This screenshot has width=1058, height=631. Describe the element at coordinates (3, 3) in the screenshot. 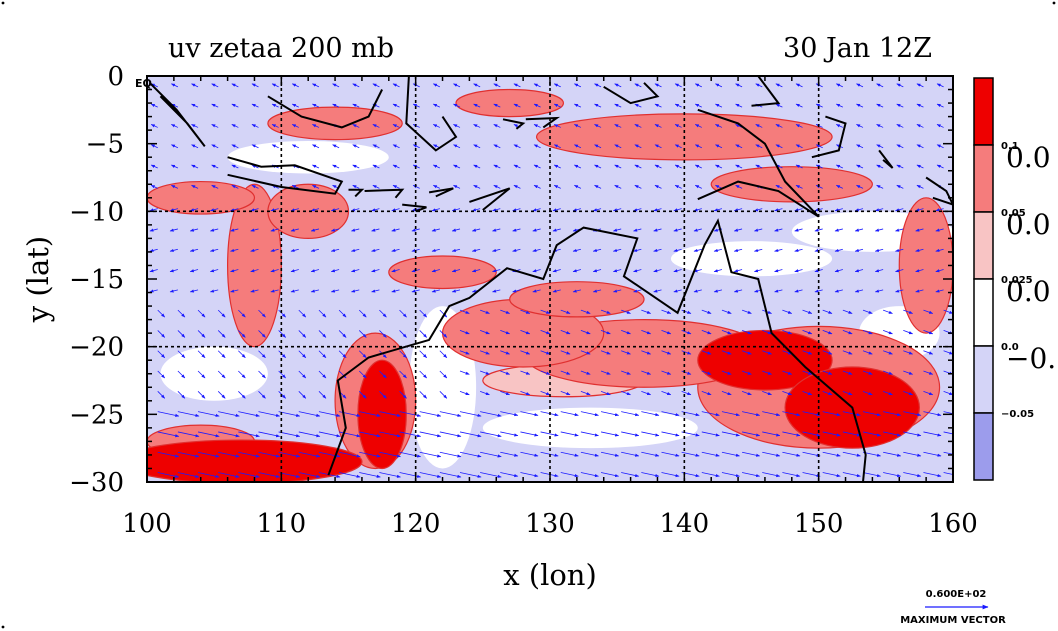

I see `corner-mark` at that location.